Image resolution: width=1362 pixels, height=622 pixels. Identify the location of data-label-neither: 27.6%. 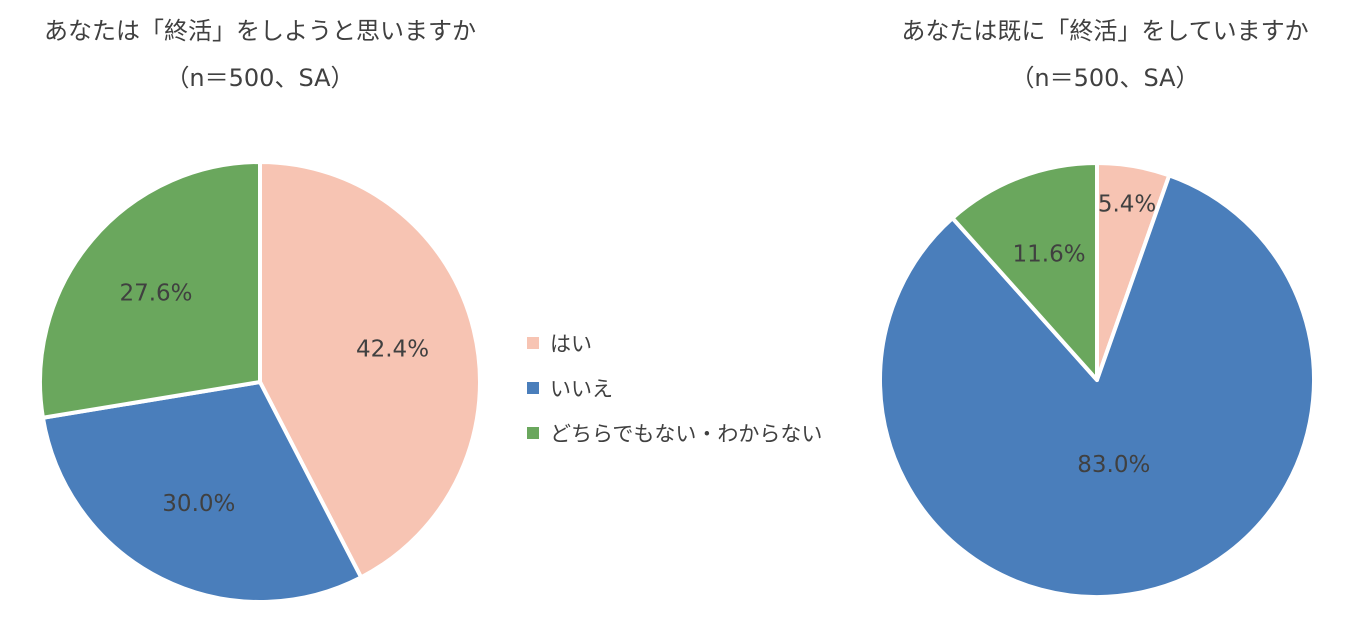
(155, 294).